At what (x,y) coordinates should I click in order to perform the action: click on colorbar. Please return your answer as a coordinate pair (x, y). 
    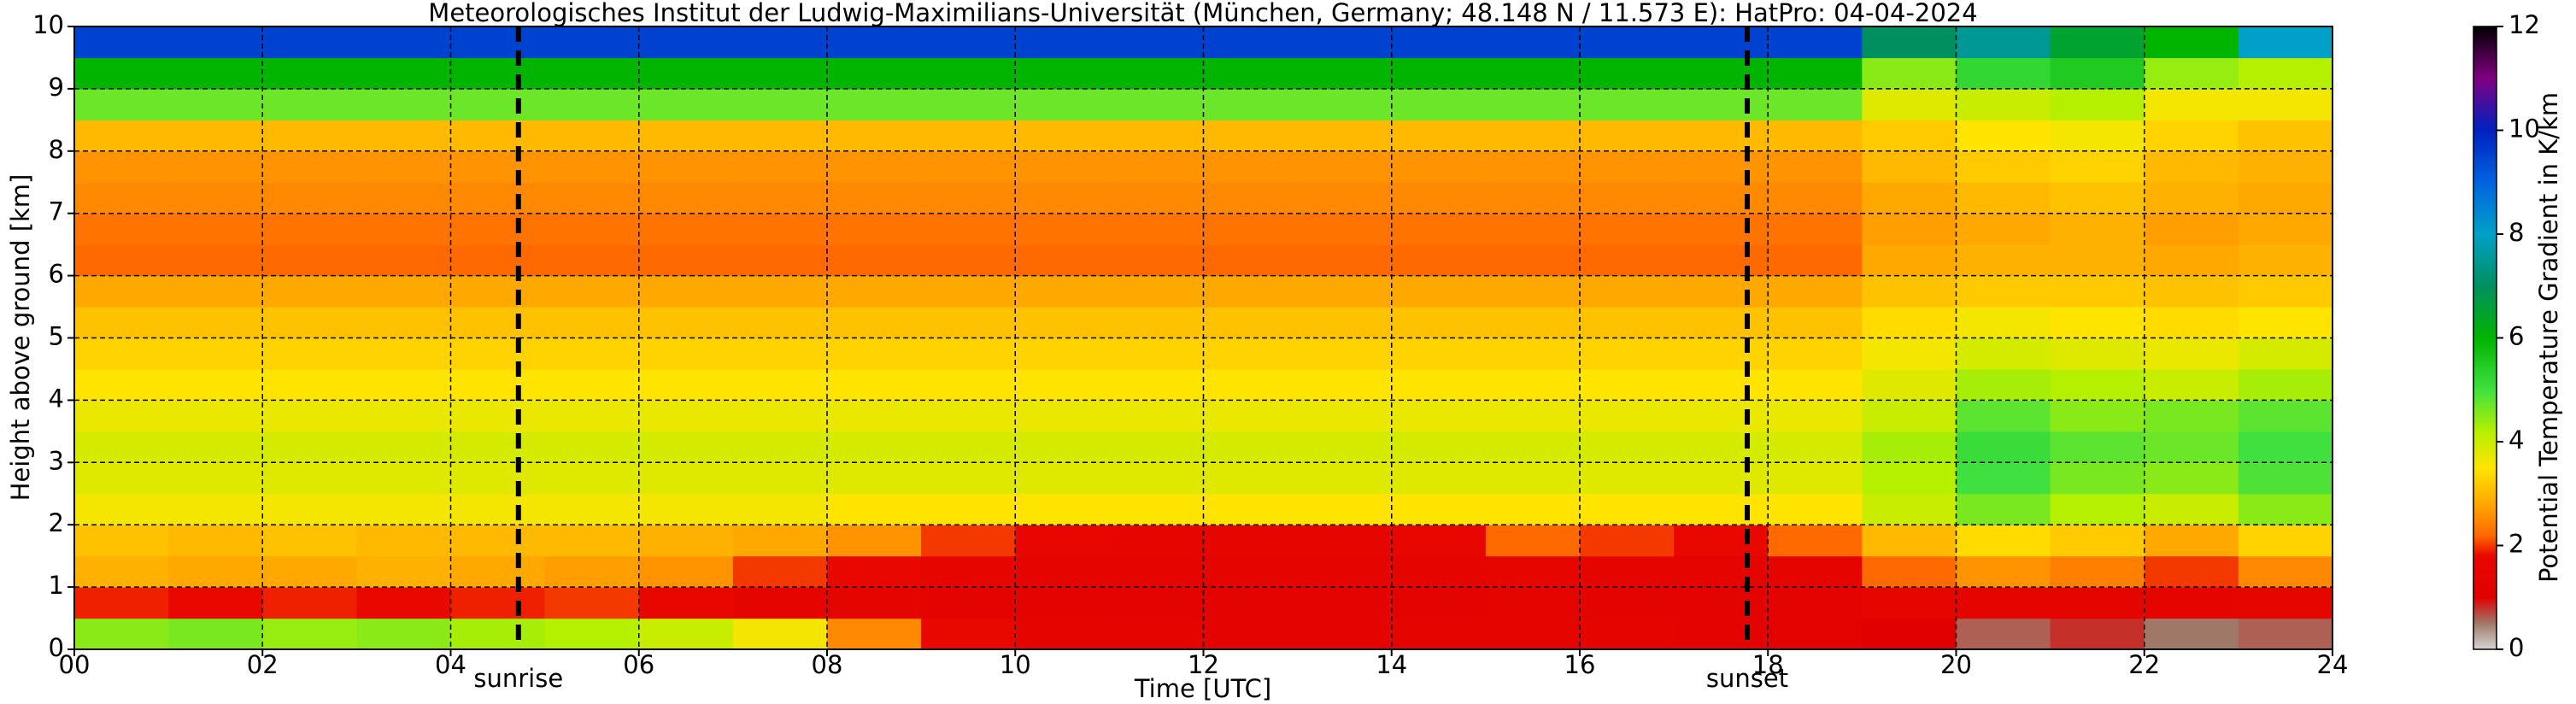
    Looking at the image, I should click on (2485, 338).